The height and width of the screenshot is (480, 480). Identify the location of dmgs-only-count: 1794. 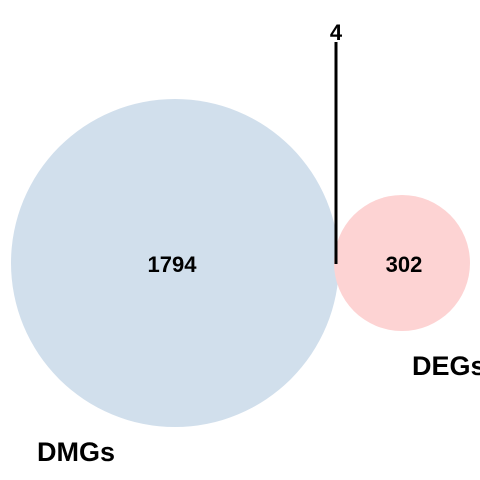
(173, 264).